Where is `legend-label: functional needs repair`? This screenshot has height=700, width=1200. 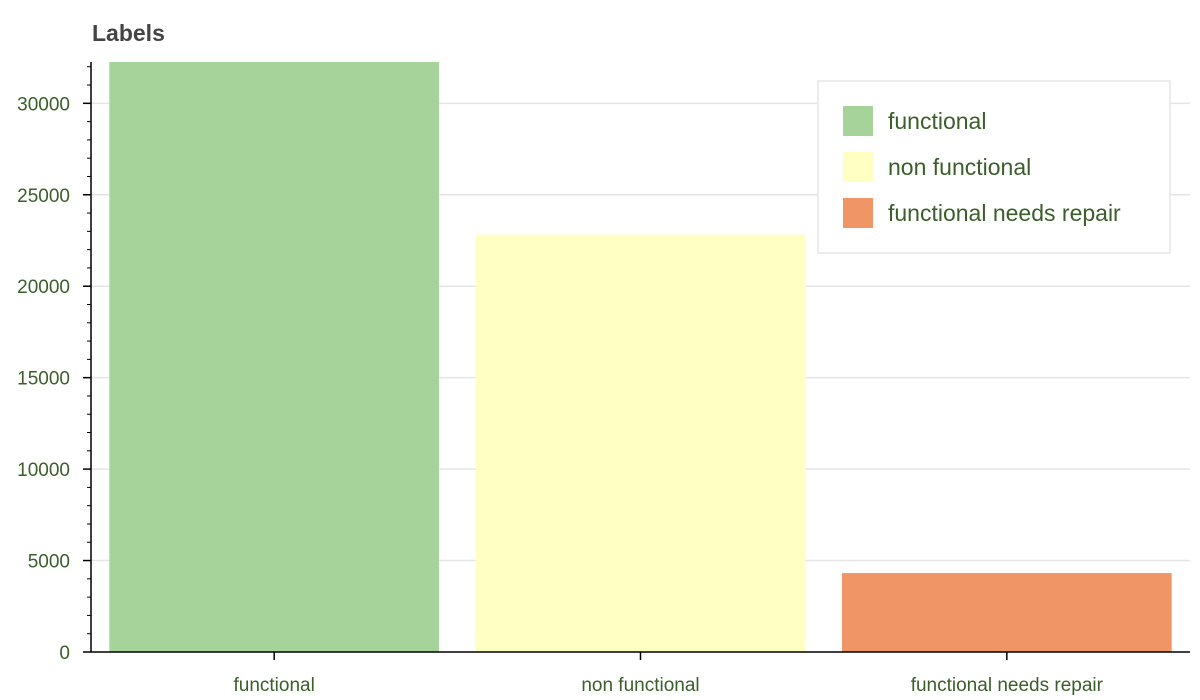 legend-label: functional needs repair is located at coordinates (1004, 213).